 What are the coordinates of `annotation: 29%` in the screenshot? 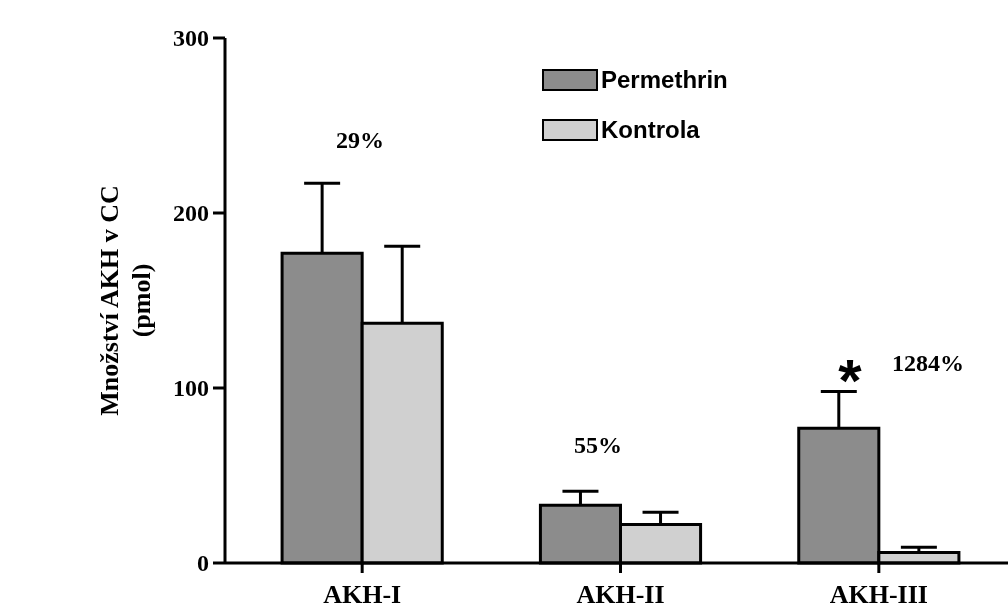 It's located at (360, 140).